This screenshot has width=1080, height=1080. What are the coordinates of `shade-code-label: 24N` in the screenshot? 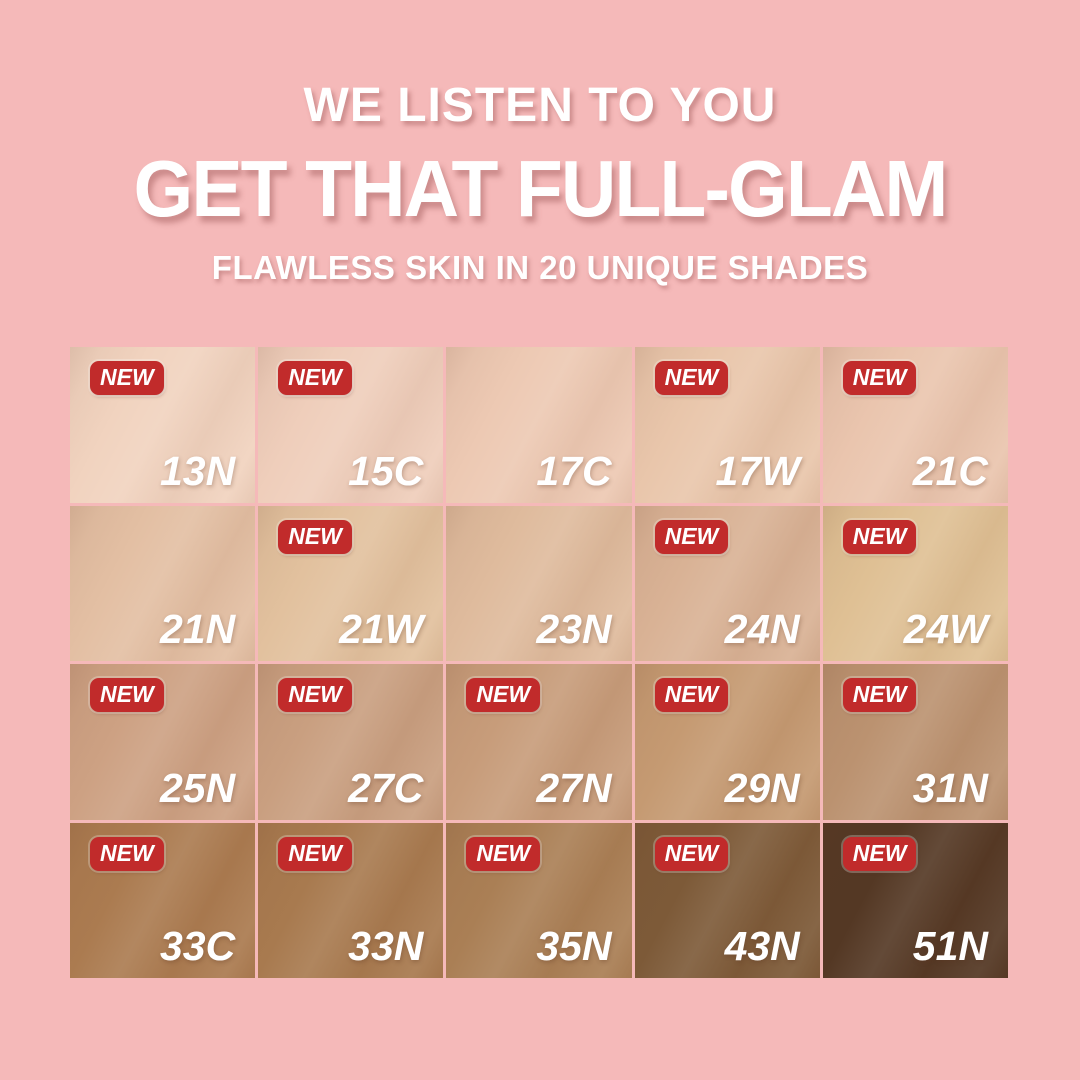 It's located at (762, 629).